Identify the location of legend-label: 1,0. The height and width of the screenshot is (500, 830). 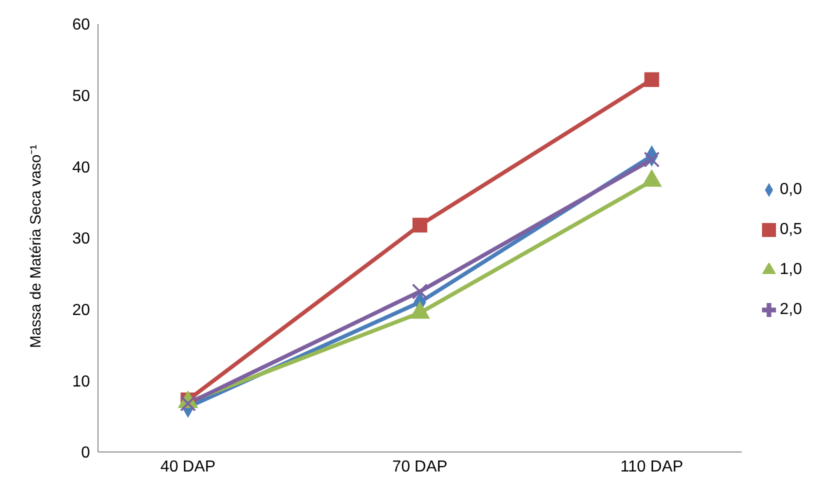
(791, 269).